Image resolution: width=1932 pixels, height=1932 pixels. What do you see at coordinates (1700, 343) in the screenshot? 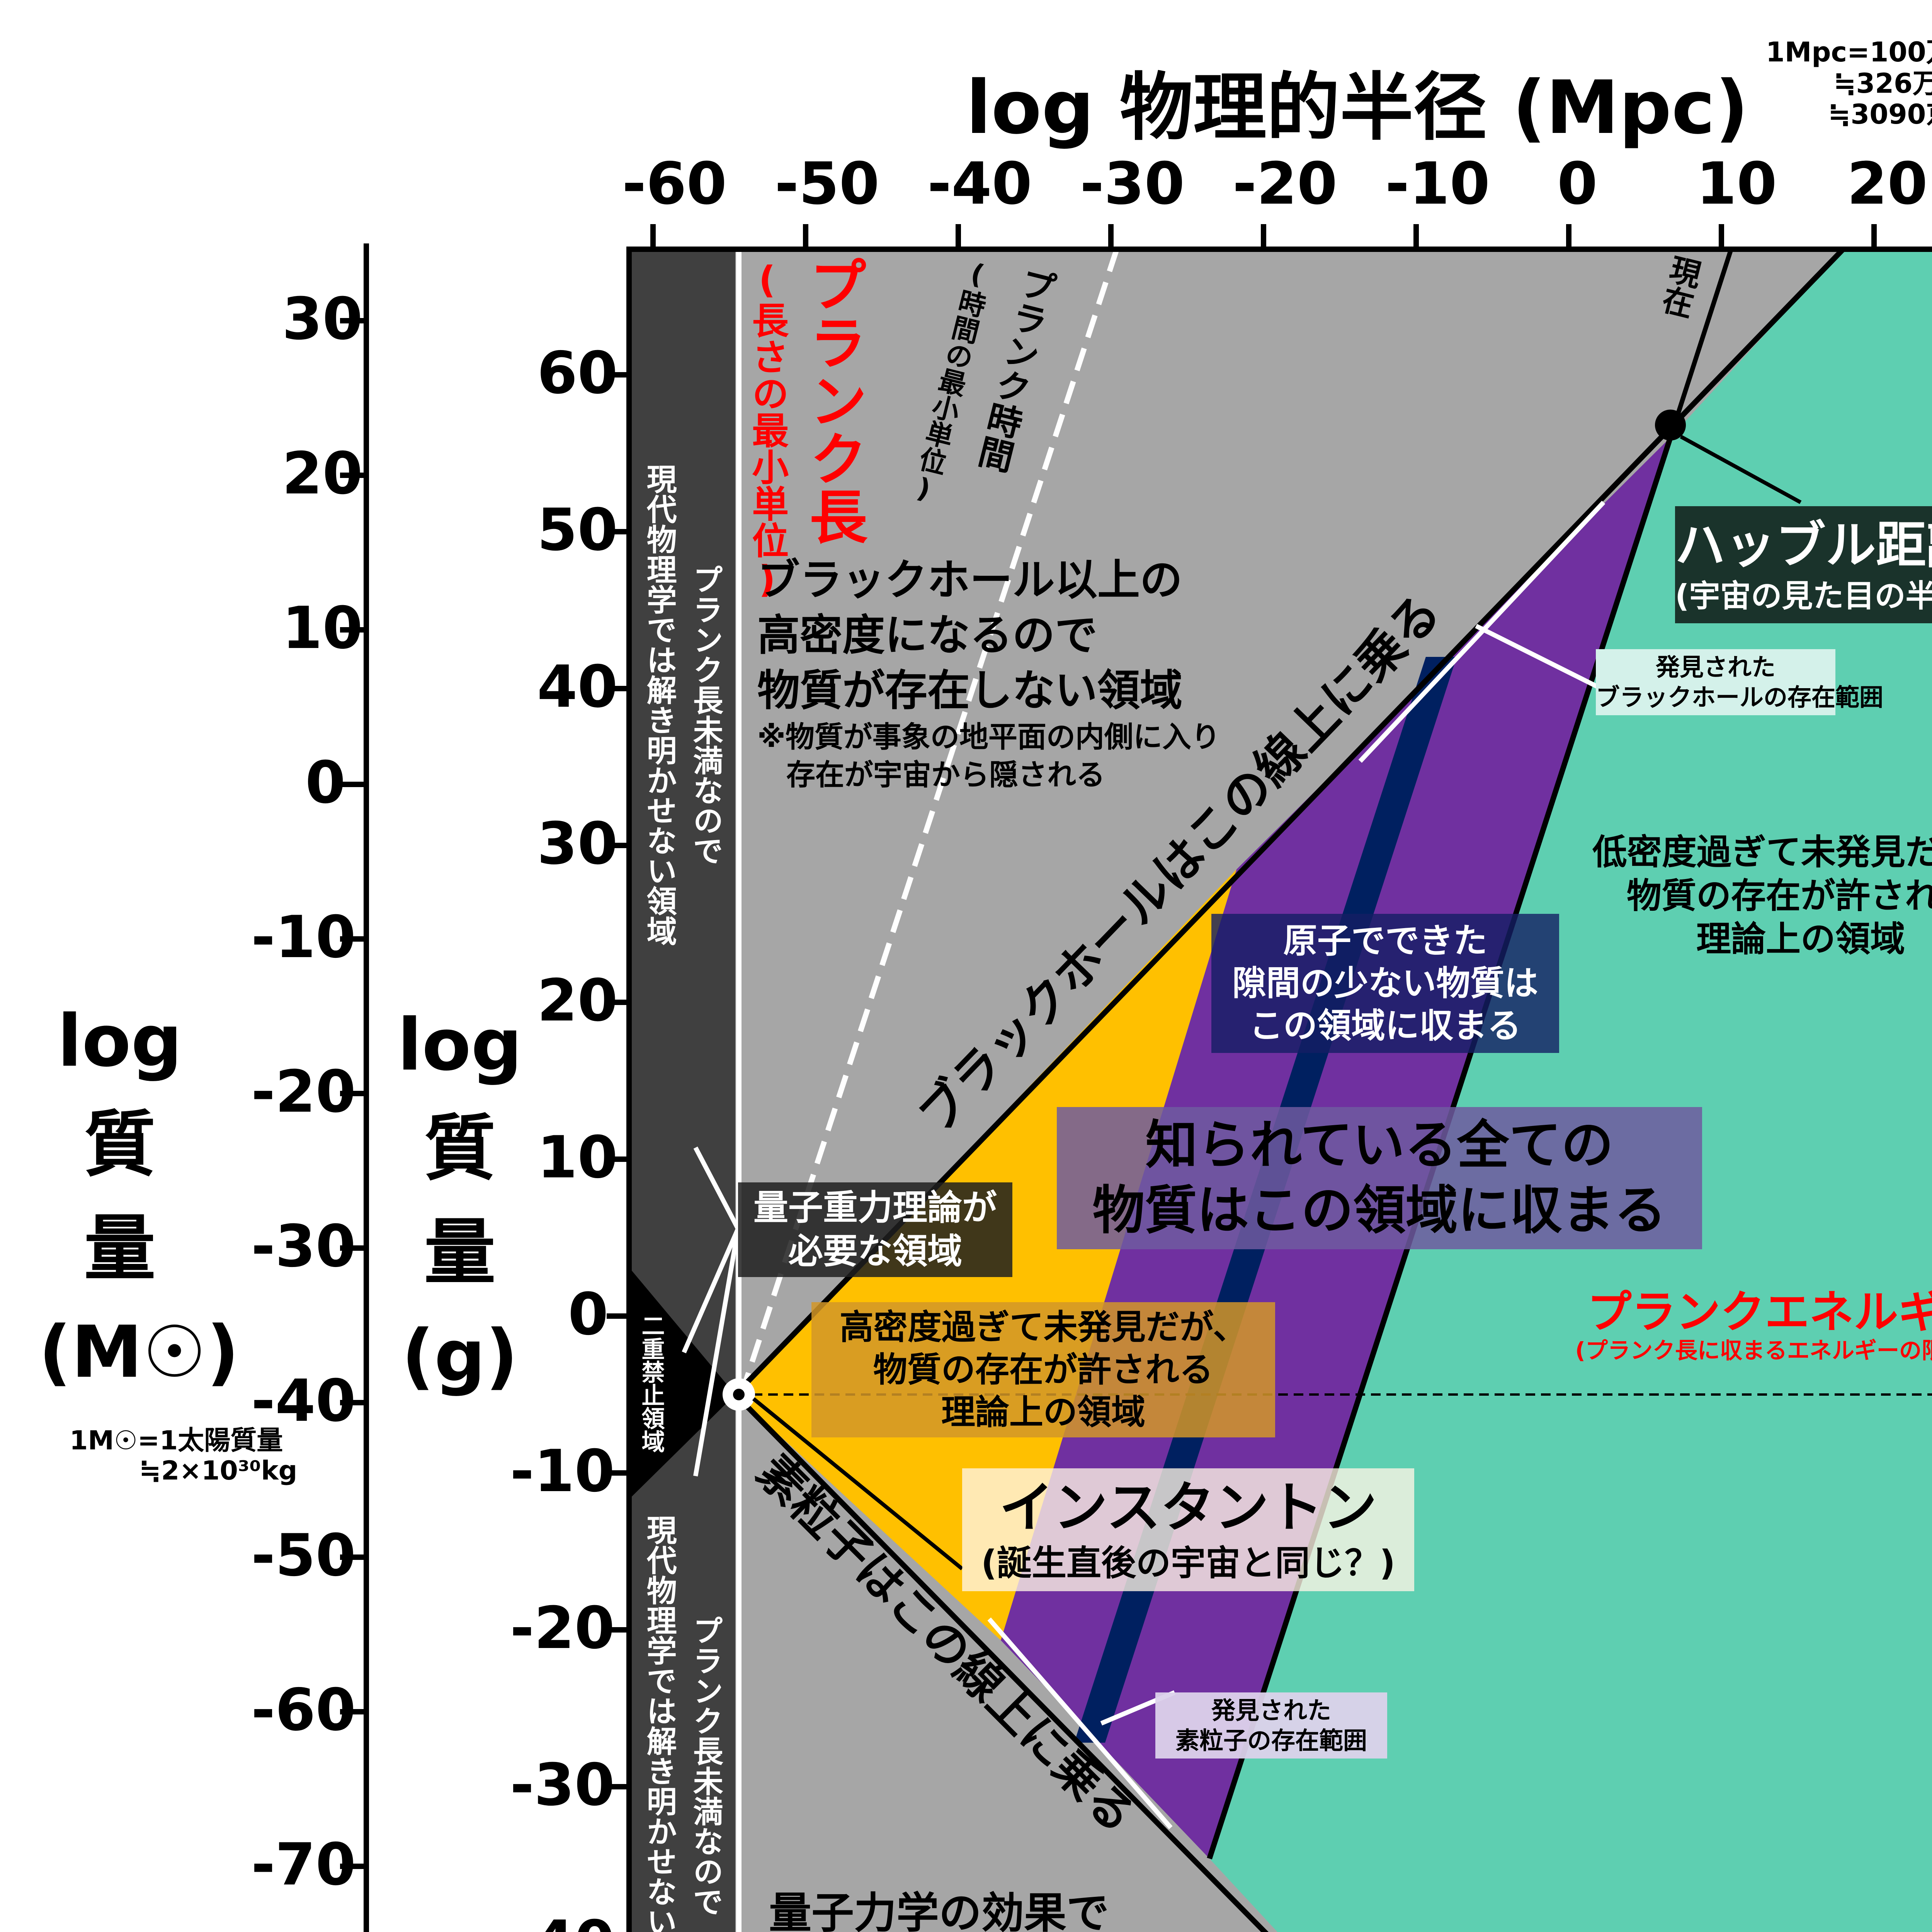
I see `current-time-line` at bounding box center [1700, 343].